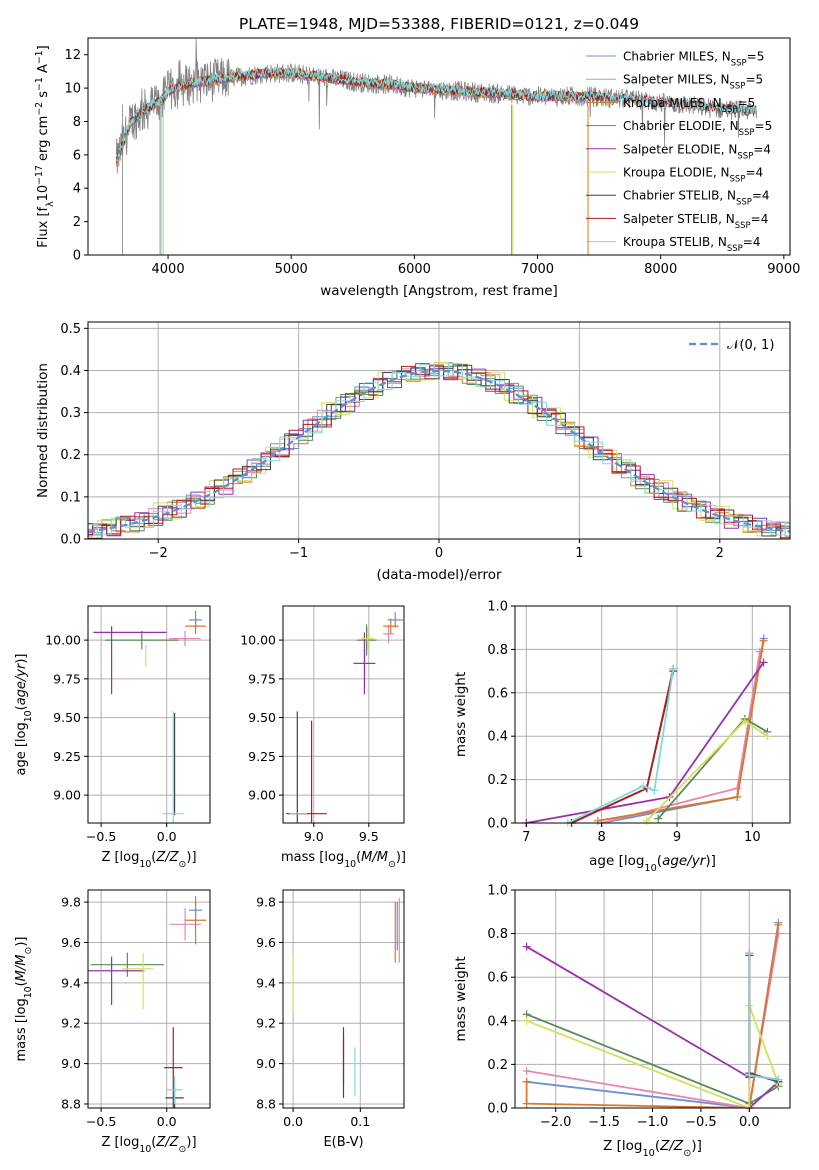 This screenshot has height=1170, width=819. Describe the element at coordinates (461, 998) in the screenshot. I see `y-axis-label: mass weight` at that location.